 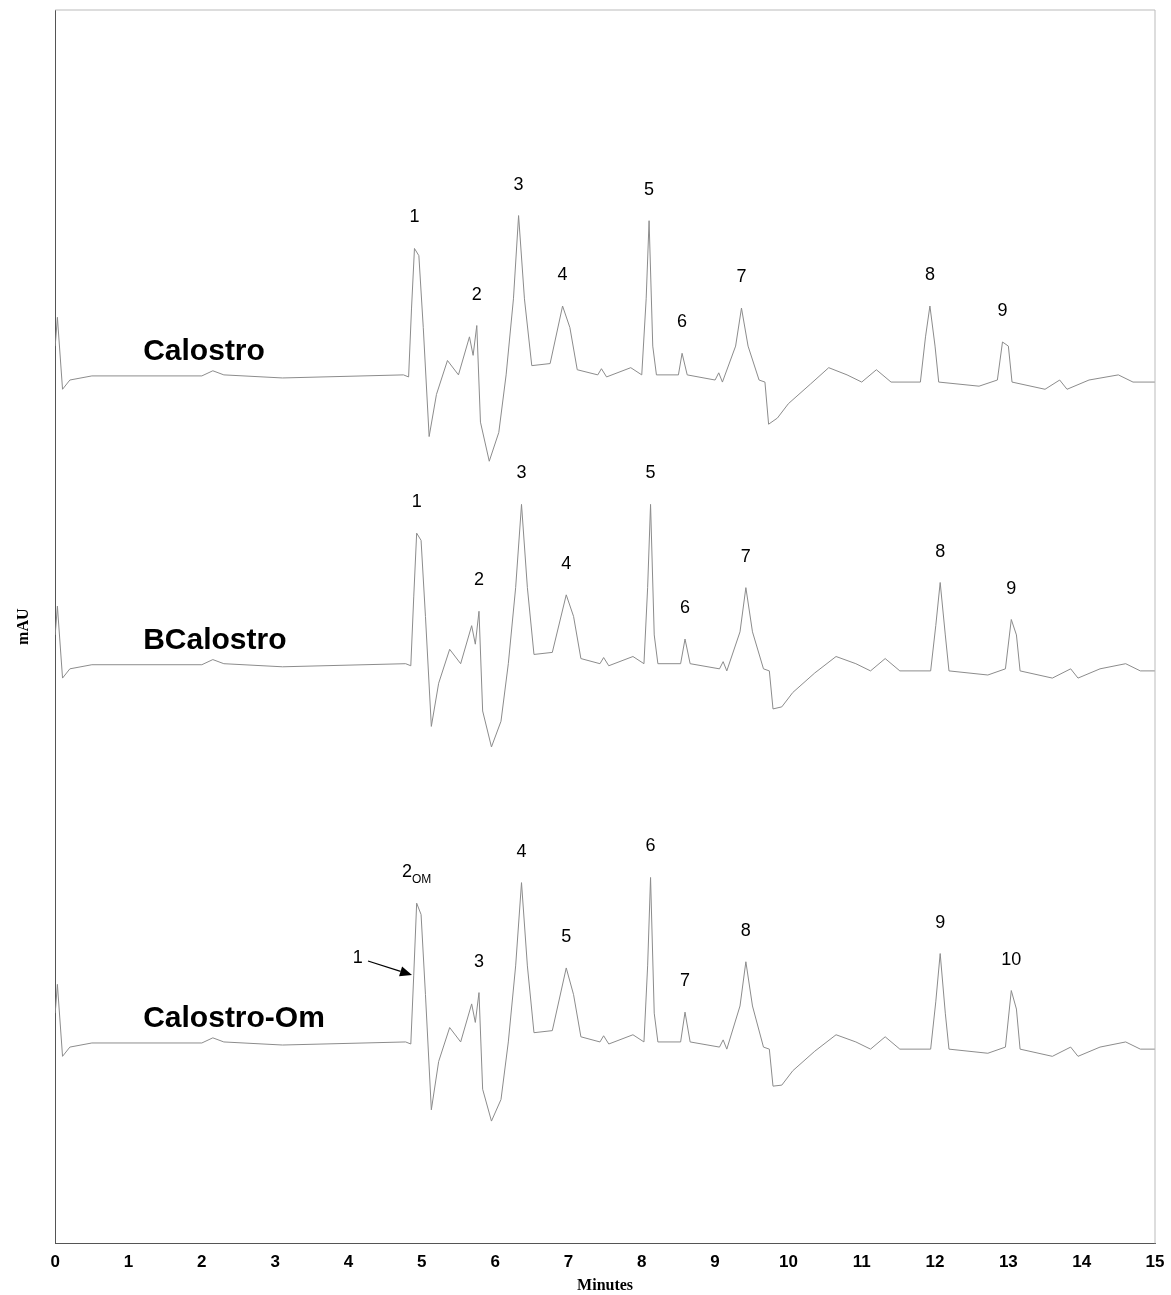 What do you see at coordinates (788, 1262) in the screenshot?
I see `x-tick-label: 10` at bounding box center [788, 1262].